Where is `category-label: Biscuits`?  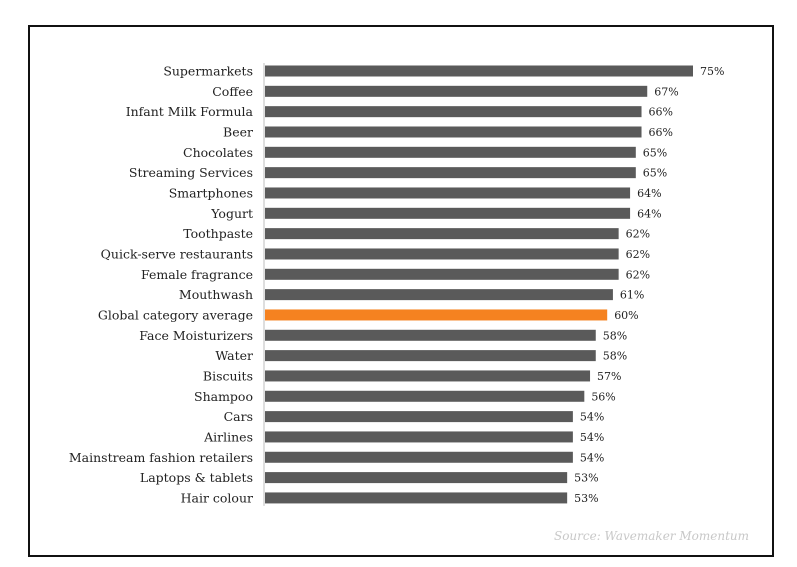 category-label: Biscuits is located at coordinates (228, 375).